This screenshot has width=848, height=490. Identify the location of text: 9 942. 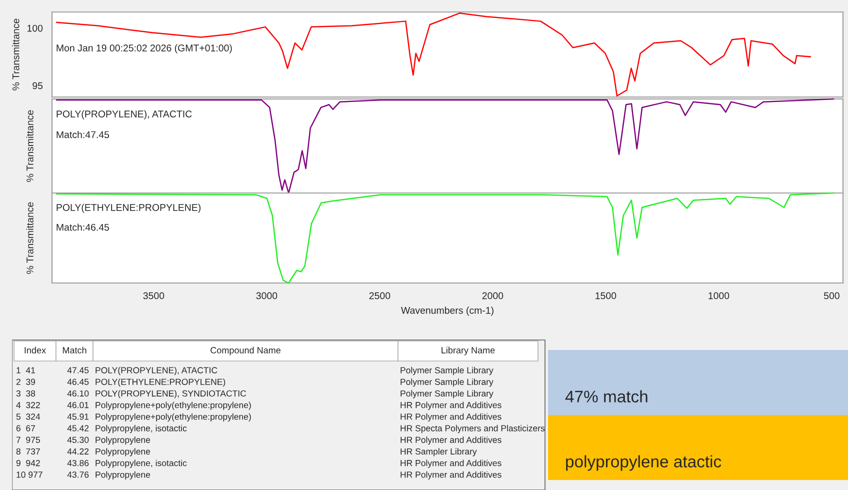
(28, 463).